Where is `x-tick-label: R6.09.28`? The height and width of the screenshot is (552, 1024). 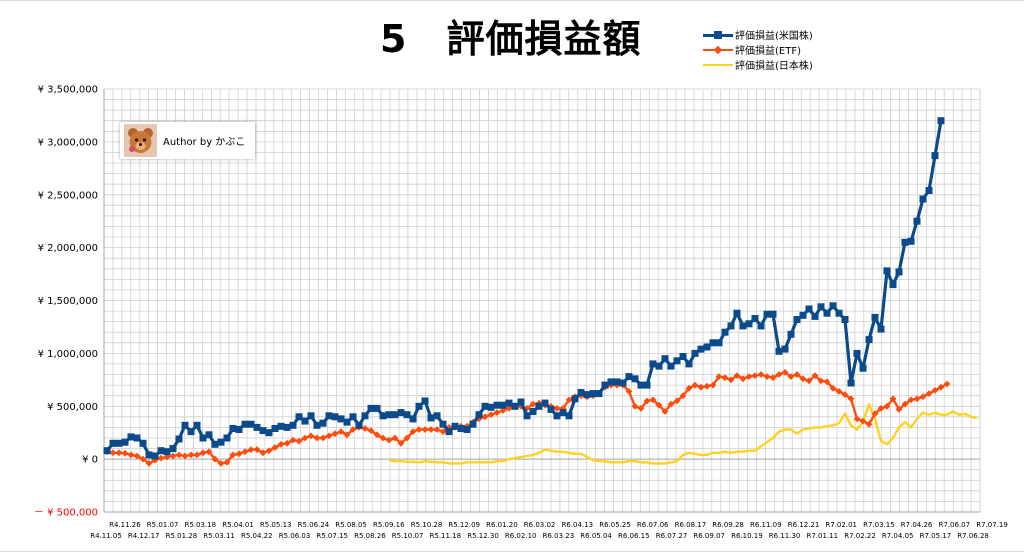 x-tick-label: R6.09.28 is located at coordinates (728, 525).